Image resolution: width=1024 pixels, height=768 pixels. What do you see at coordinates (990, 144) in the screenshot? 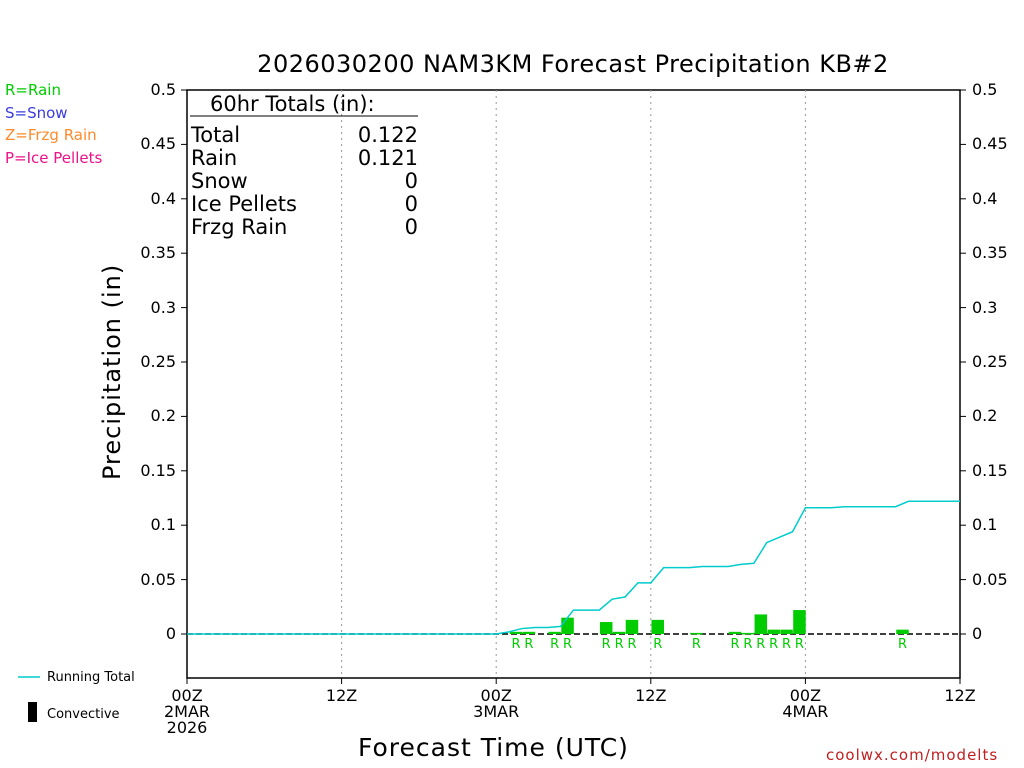
I see `y-tick-label-right: 0.45` at bounding box center [990, 144].